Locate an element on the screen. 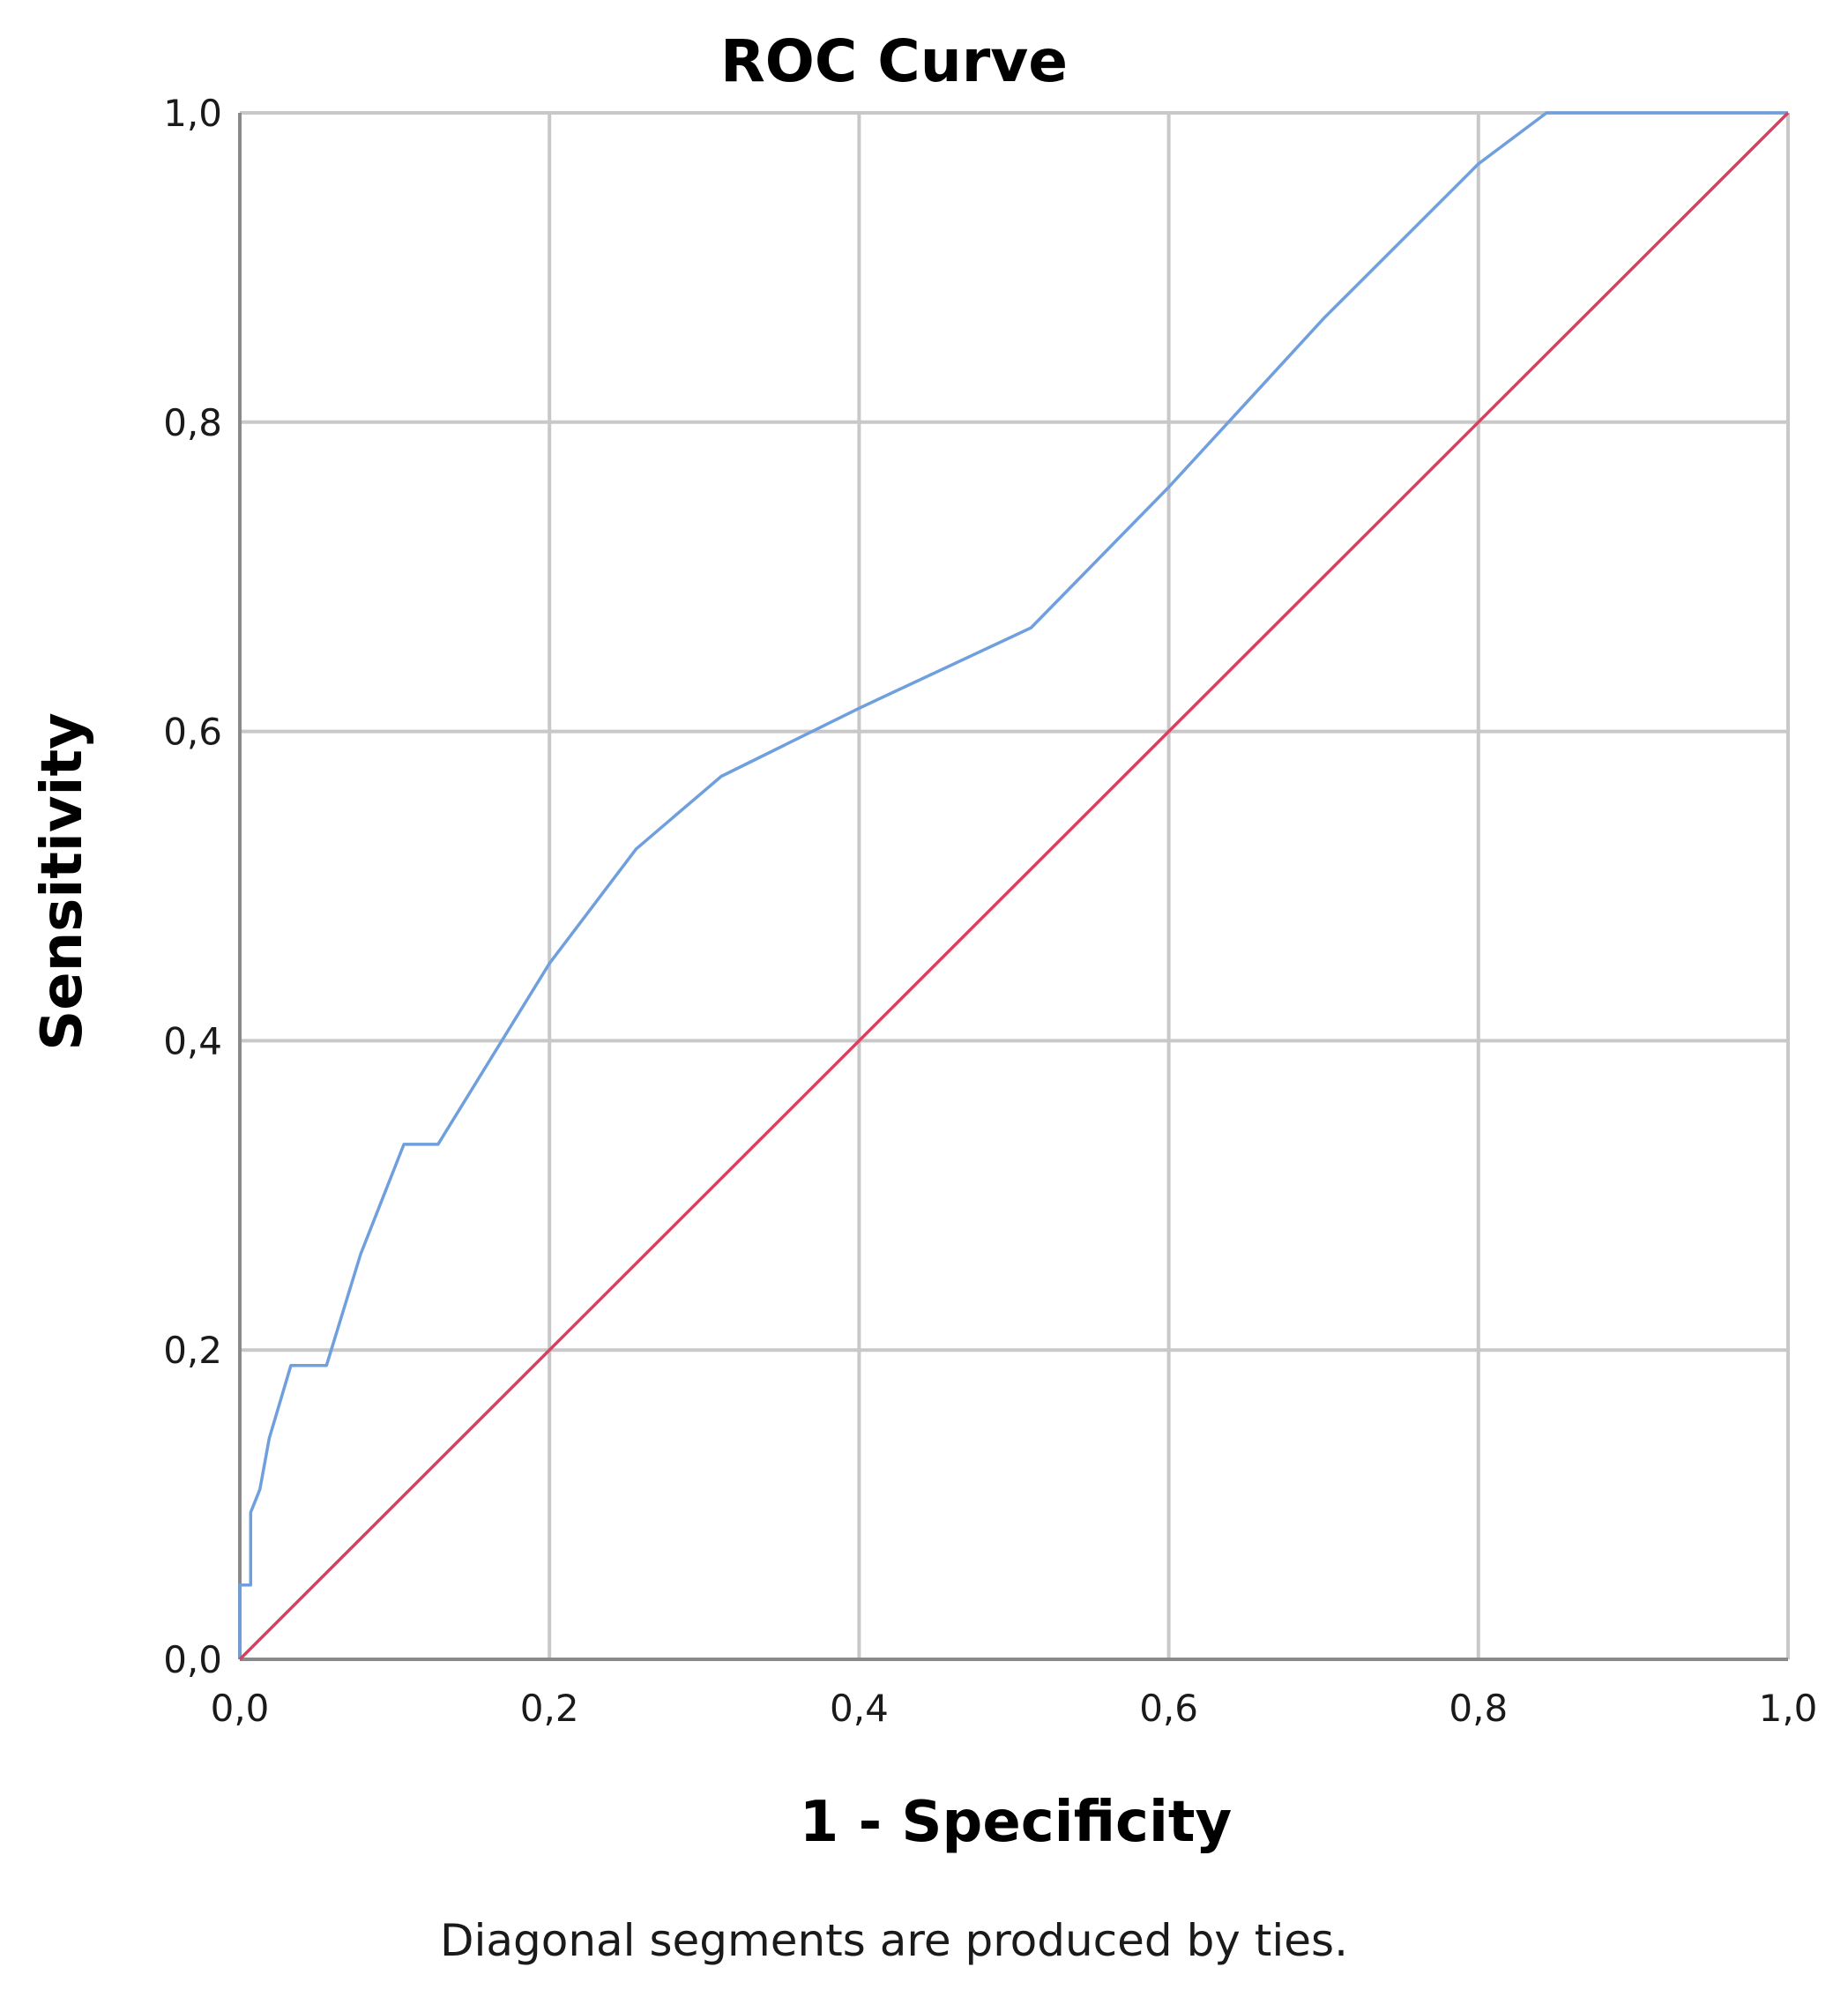 The image size is (1848, 1997). x-tick-label: 0,4 is located at coordinates (859, 1708).